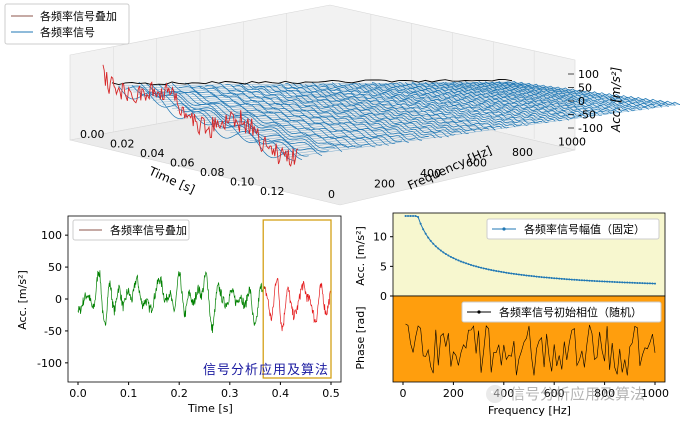 This screenshot has height=425, width=680. What do you see at coordinates (504, 229) in the screenshot?
I see `amplitude-legend-marker` at bounding box center [504, 229].